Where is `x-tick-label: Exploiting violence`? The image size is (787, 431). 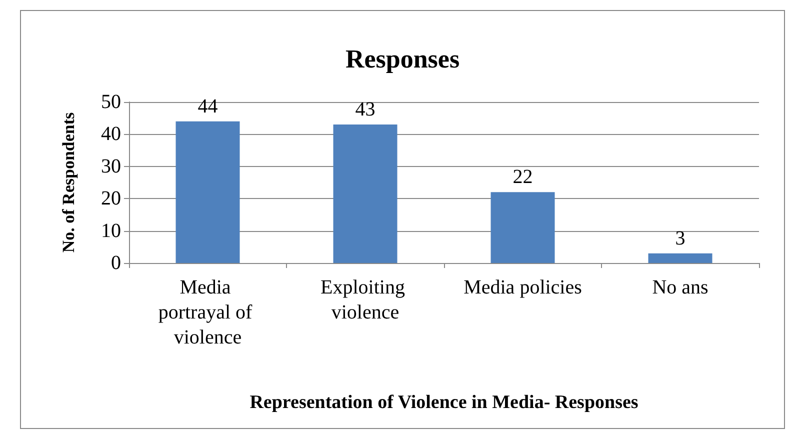 x-tick-label: Exploiting violence is located at coordinates (365, 300).